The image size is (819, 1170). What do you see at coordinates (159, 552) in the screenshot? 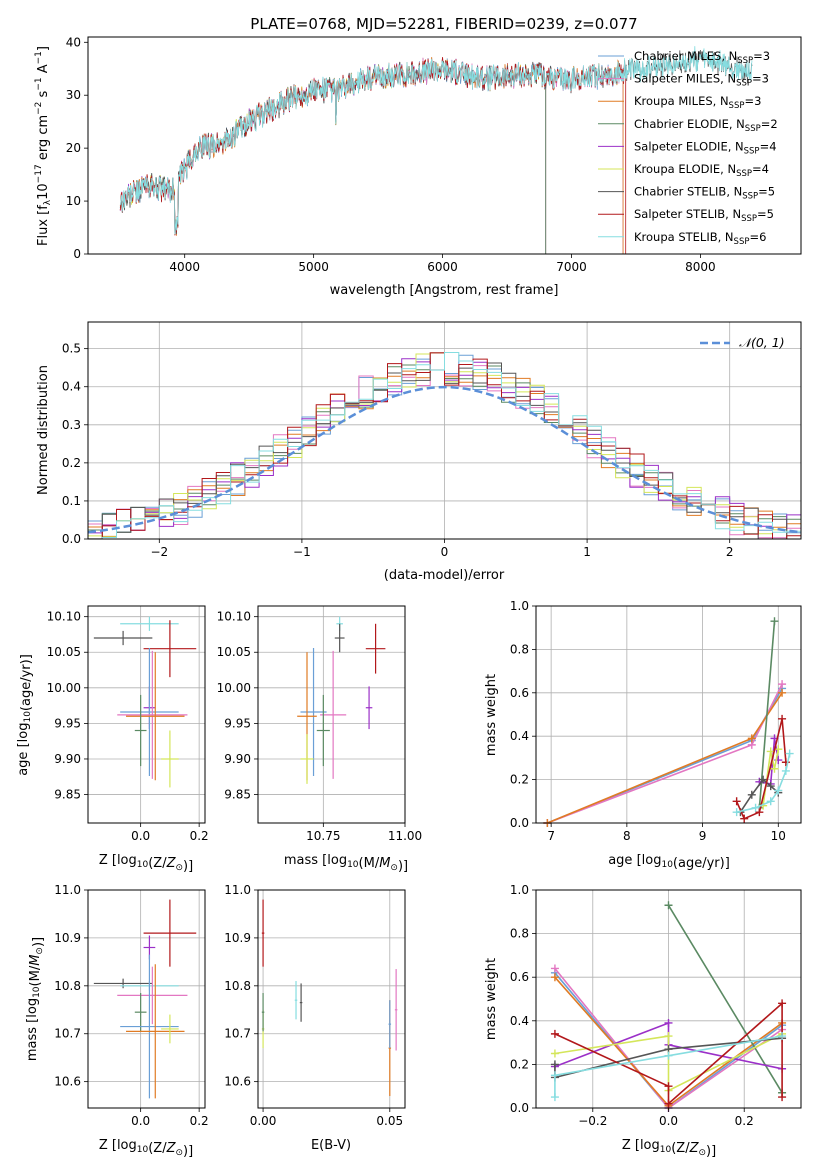
I see `x-tick-label: −2` at bounding box center [159, 552].